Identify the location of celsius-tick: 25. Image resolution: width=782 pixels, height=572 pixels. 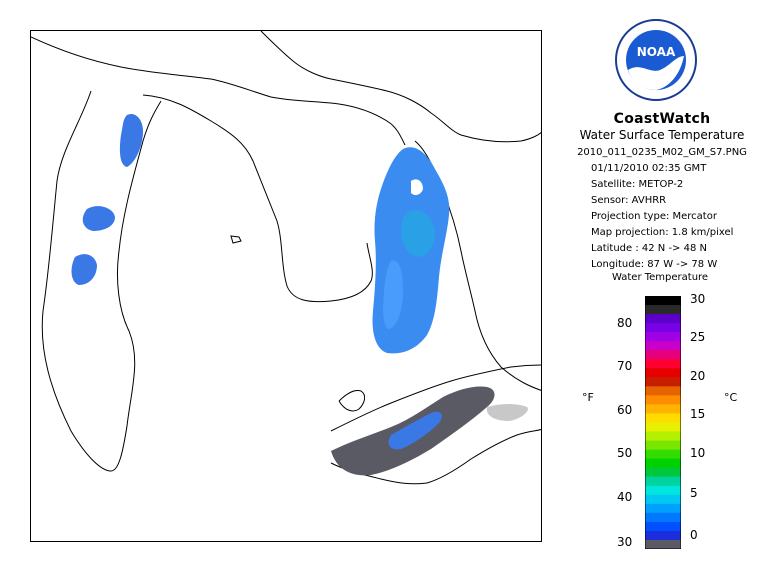
(698, 337).